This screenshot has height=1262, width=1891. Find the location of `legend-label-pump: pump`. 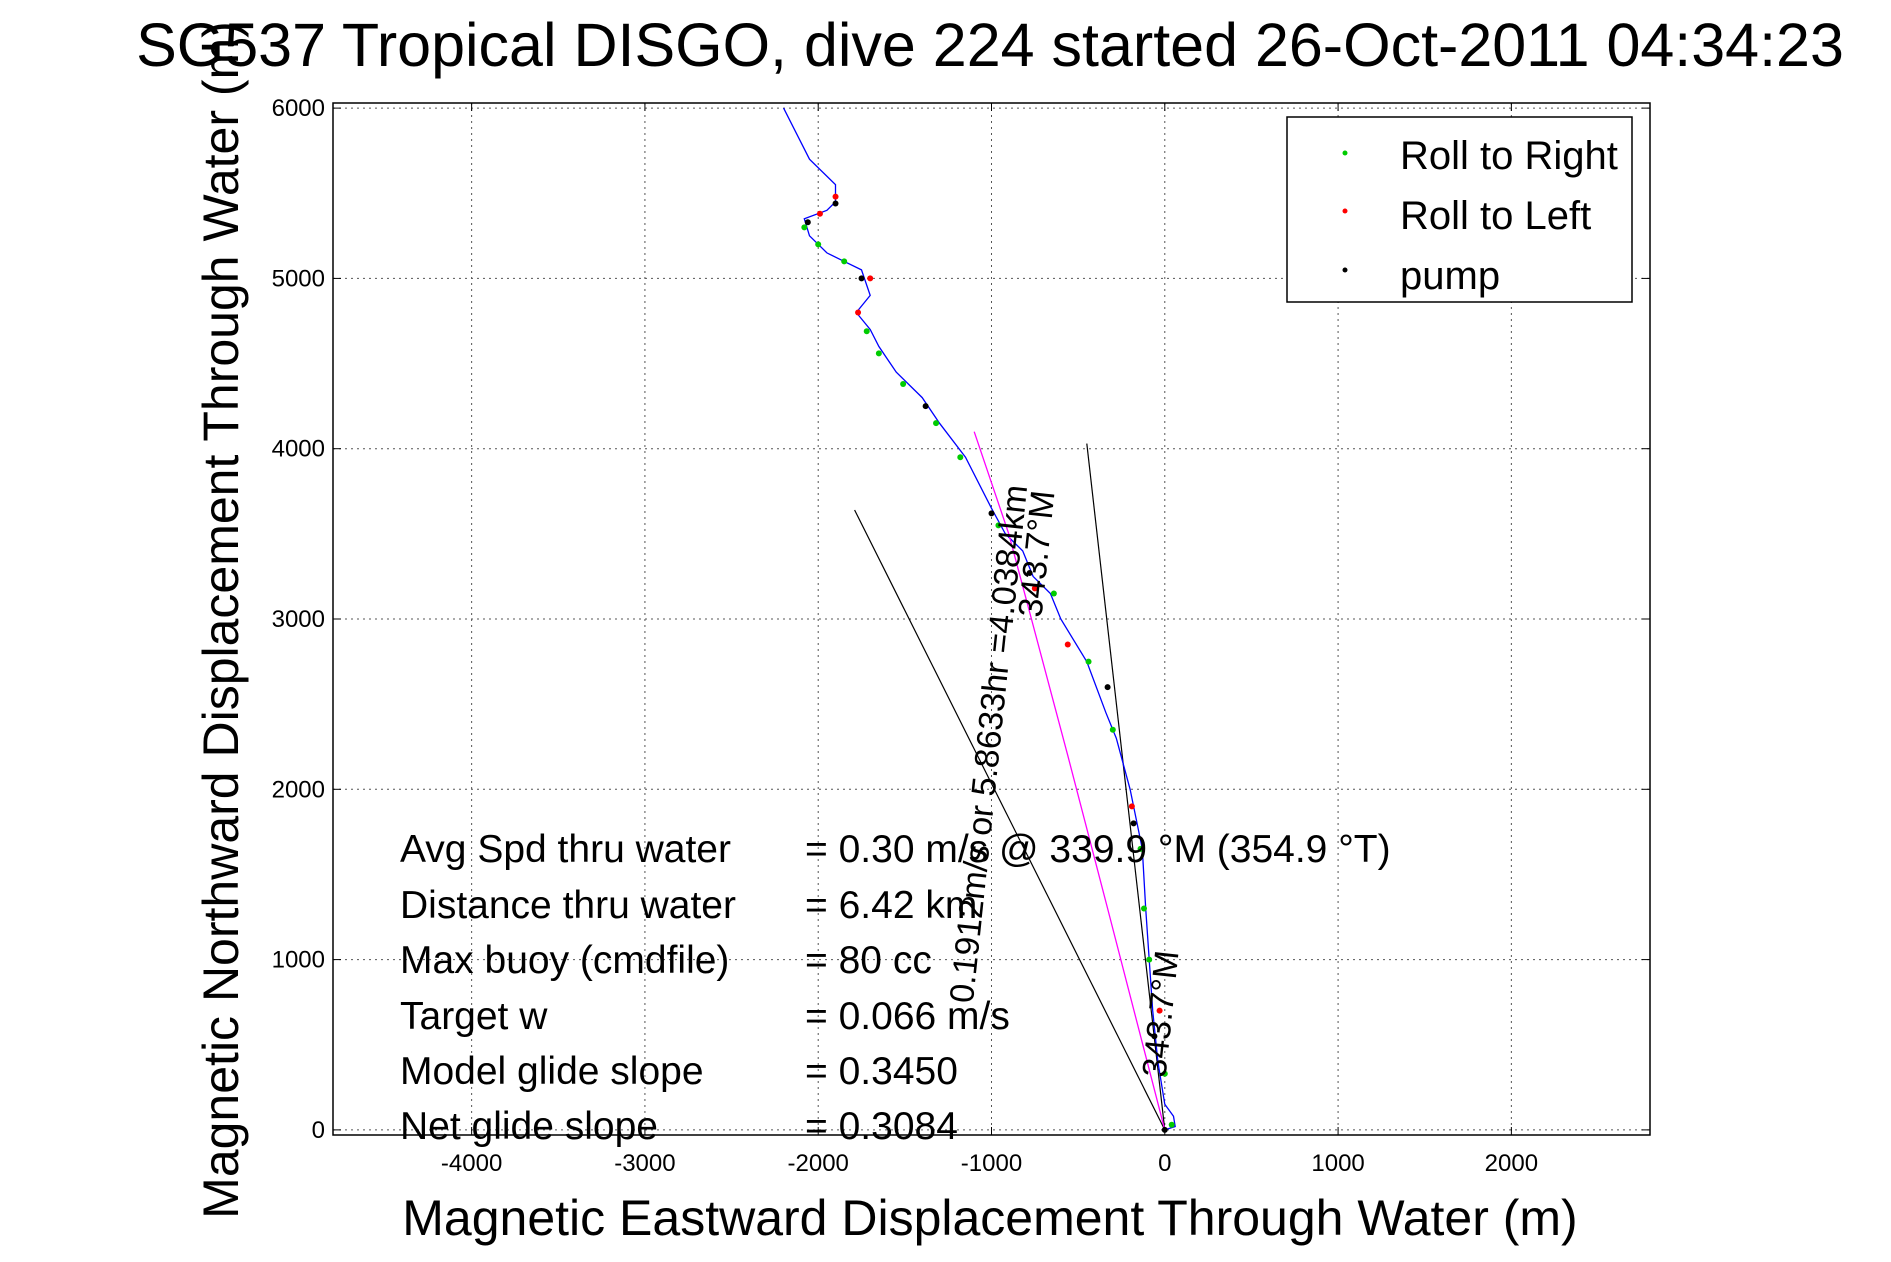

legend-label-pump: pump is located at coordinates (1450, 276).